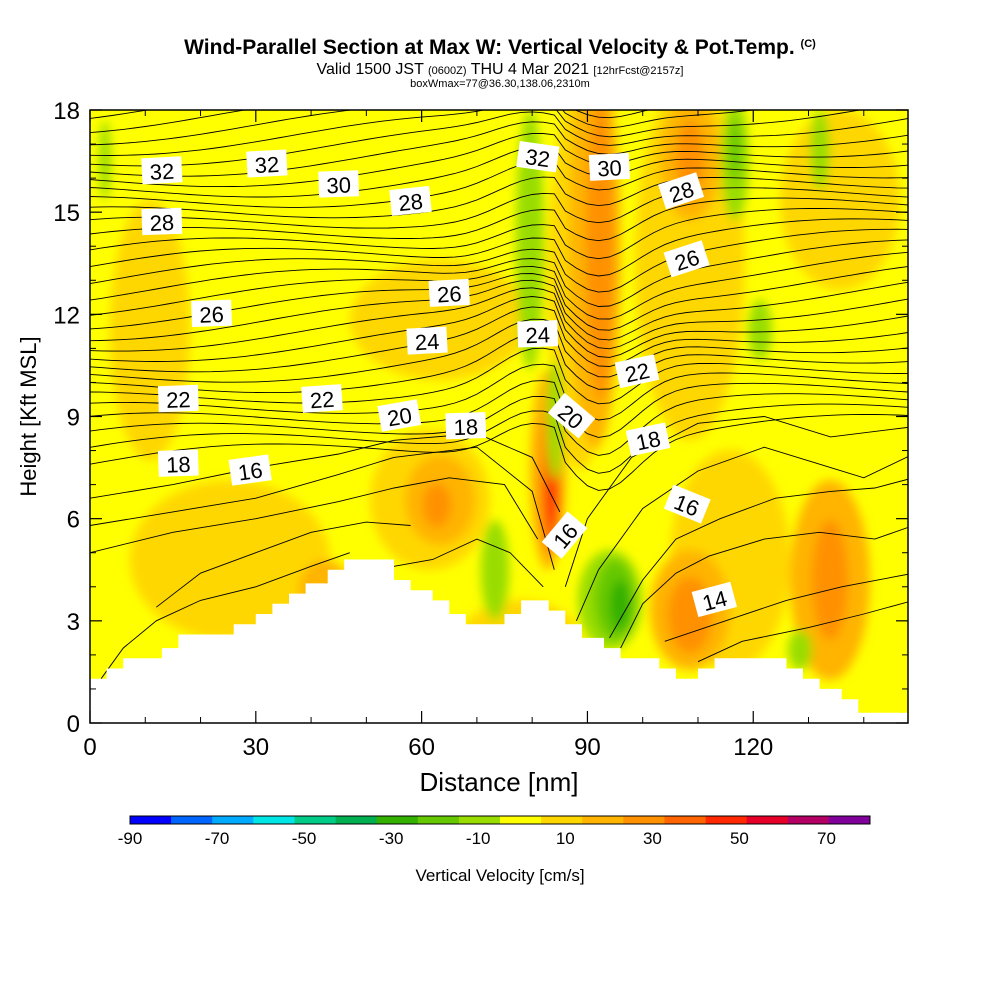 This screenshot has width=1000, height=1000. I want to click on isentrope-label-text: 28, so click(410, 202).